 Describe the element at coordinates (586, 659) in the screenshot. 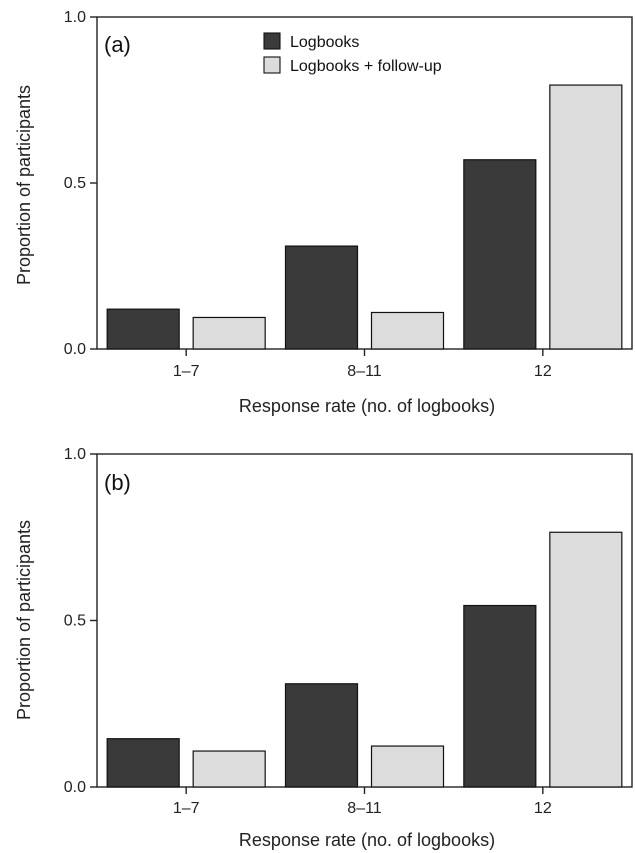

I see `bar-b-s1-c2` at that location.